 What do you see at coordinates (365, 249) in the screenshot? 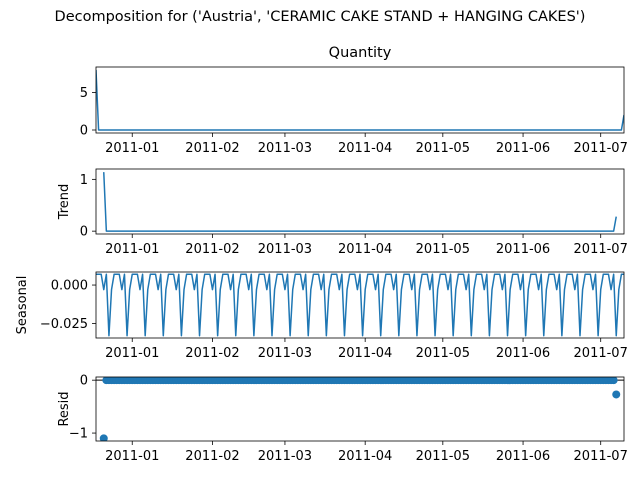
I see `x-tick-label-trend: 2011-04` at bounding box center [365, 249].